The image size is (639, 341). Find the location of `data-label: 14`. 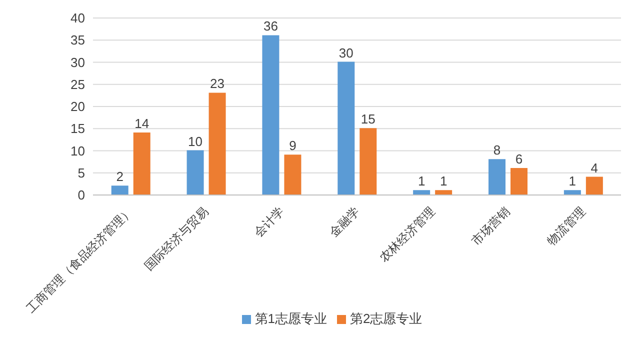

data-label: 14 is located at coordinates (142, 124).